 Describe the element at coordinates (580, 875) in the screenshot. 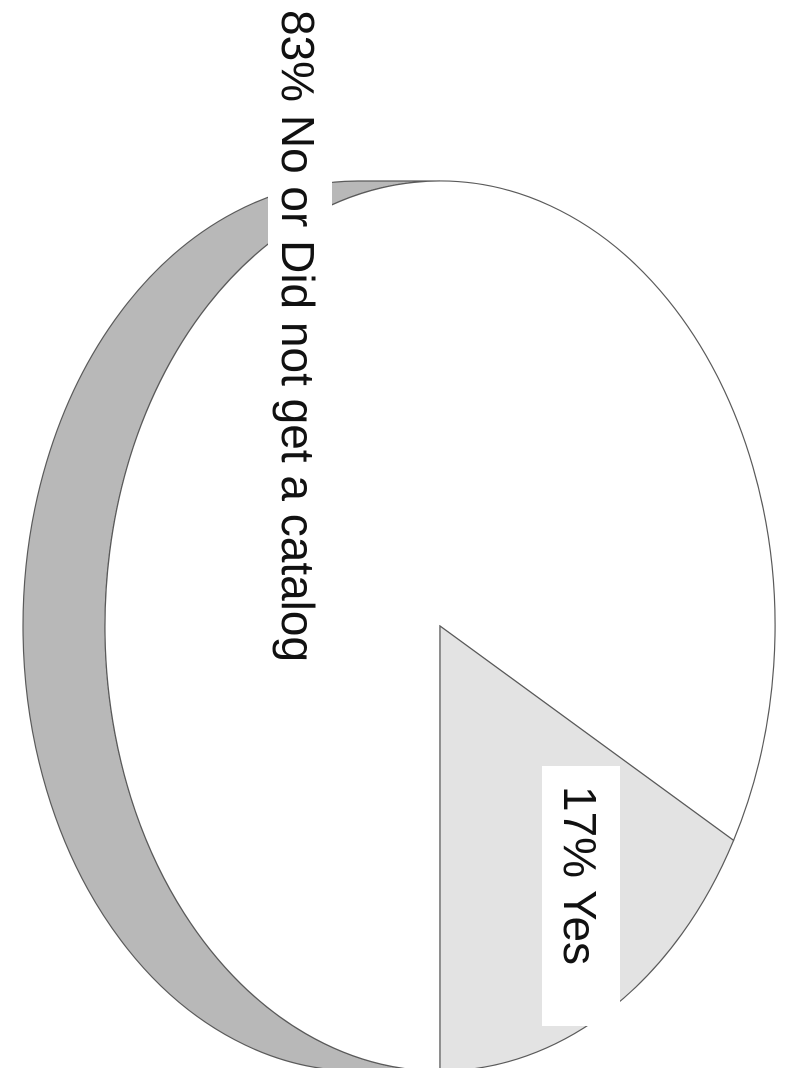

I see `label-yes: 17% Yes` at that location.